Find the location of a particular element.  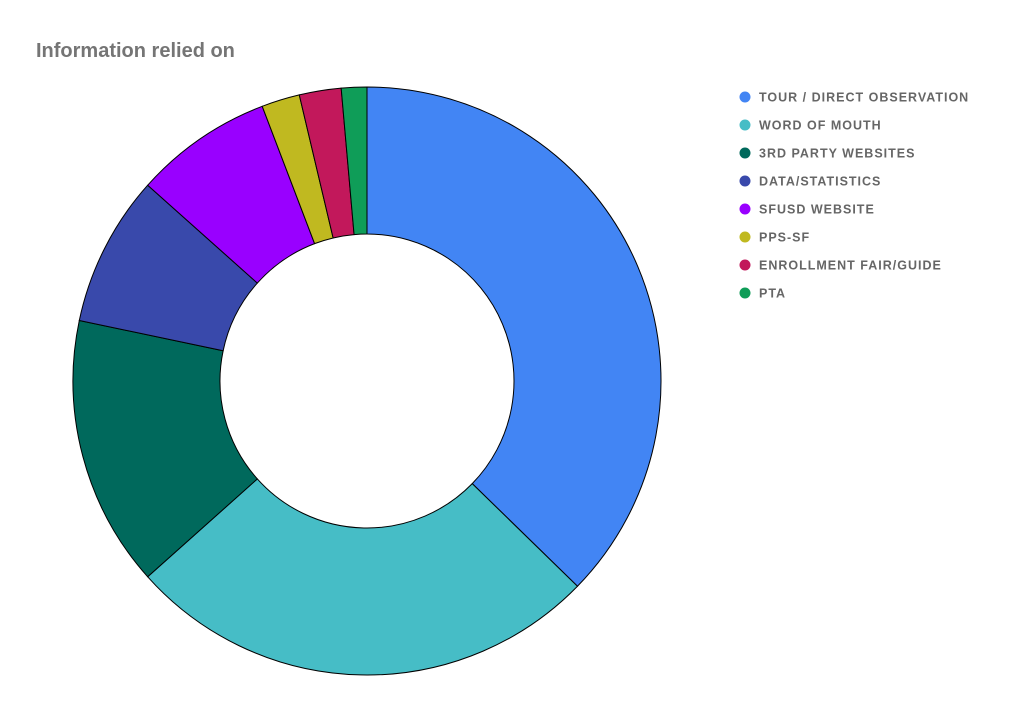

legend-label: WORD OF MOUTH is located at coordinates (820, 125).